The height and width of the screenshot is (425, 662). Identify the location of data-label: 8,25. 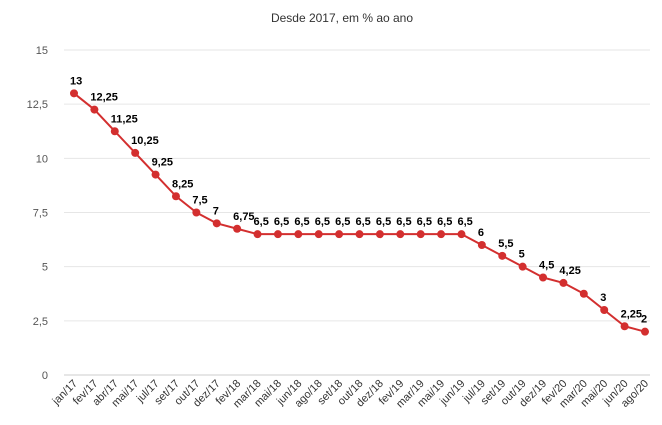
(182, 184).